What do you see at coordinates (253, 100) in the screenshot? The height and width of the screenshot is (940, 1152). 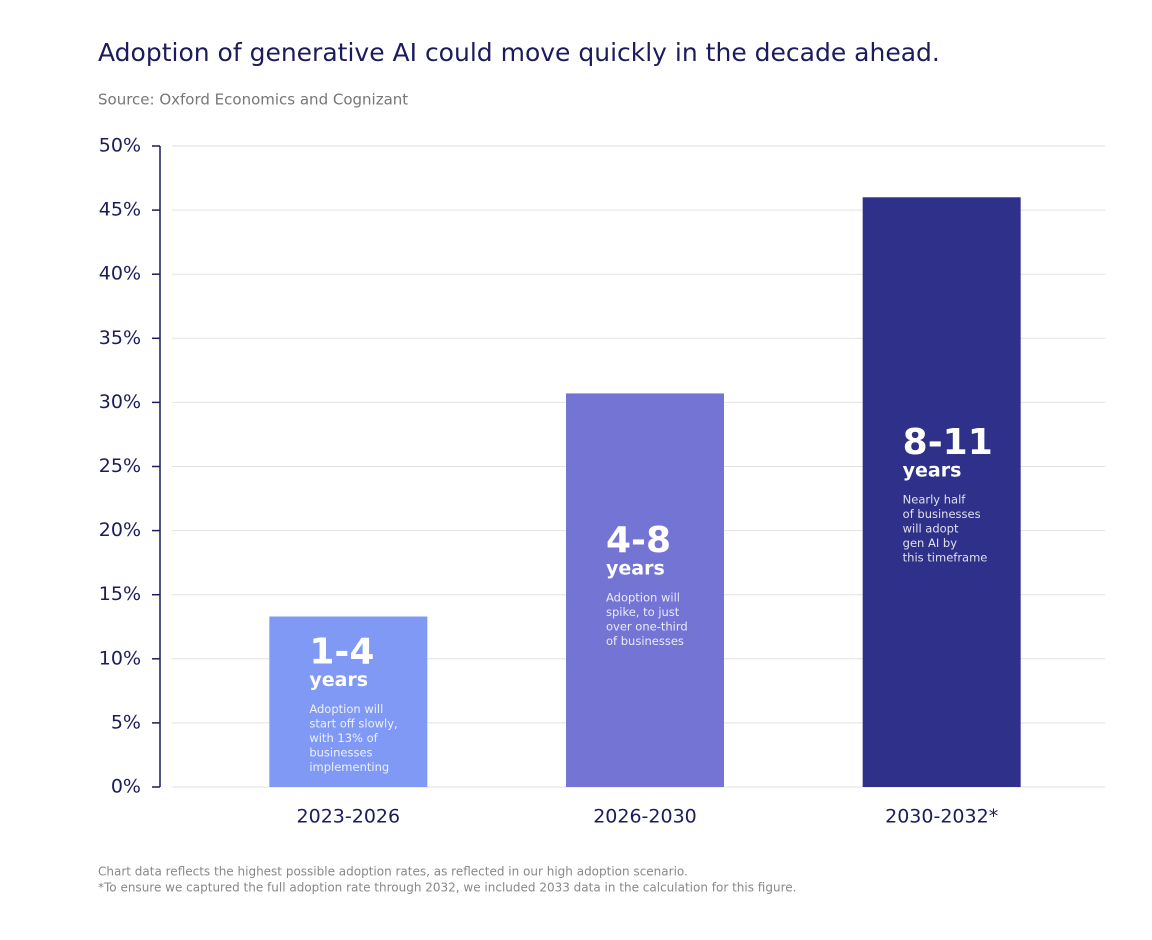 I see `chart-subtitle: Source: Oxford Economics and Cognizant` at bounding box center [253, 100].